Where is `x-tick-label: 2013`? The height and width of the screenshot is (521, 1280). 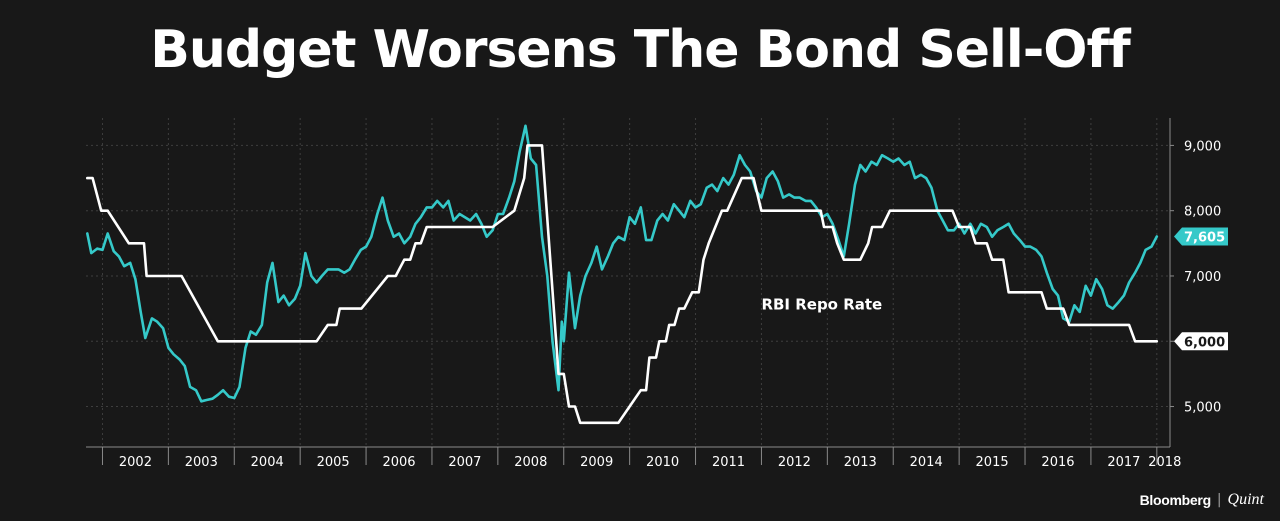 x-tick-label: 2013 is located at coordinates (860, 462).